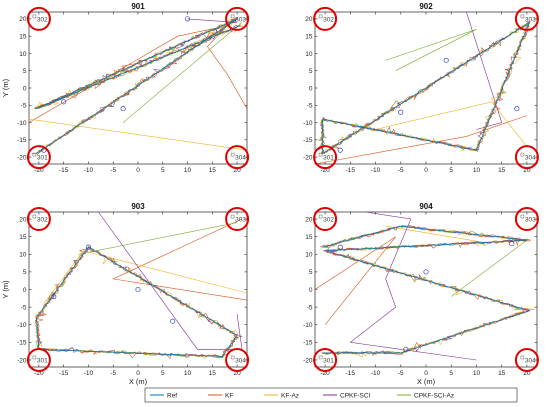  Describe the element at coordinates (438, 234) in the screenshot. I see `series-kf-az-outlier` at that location.